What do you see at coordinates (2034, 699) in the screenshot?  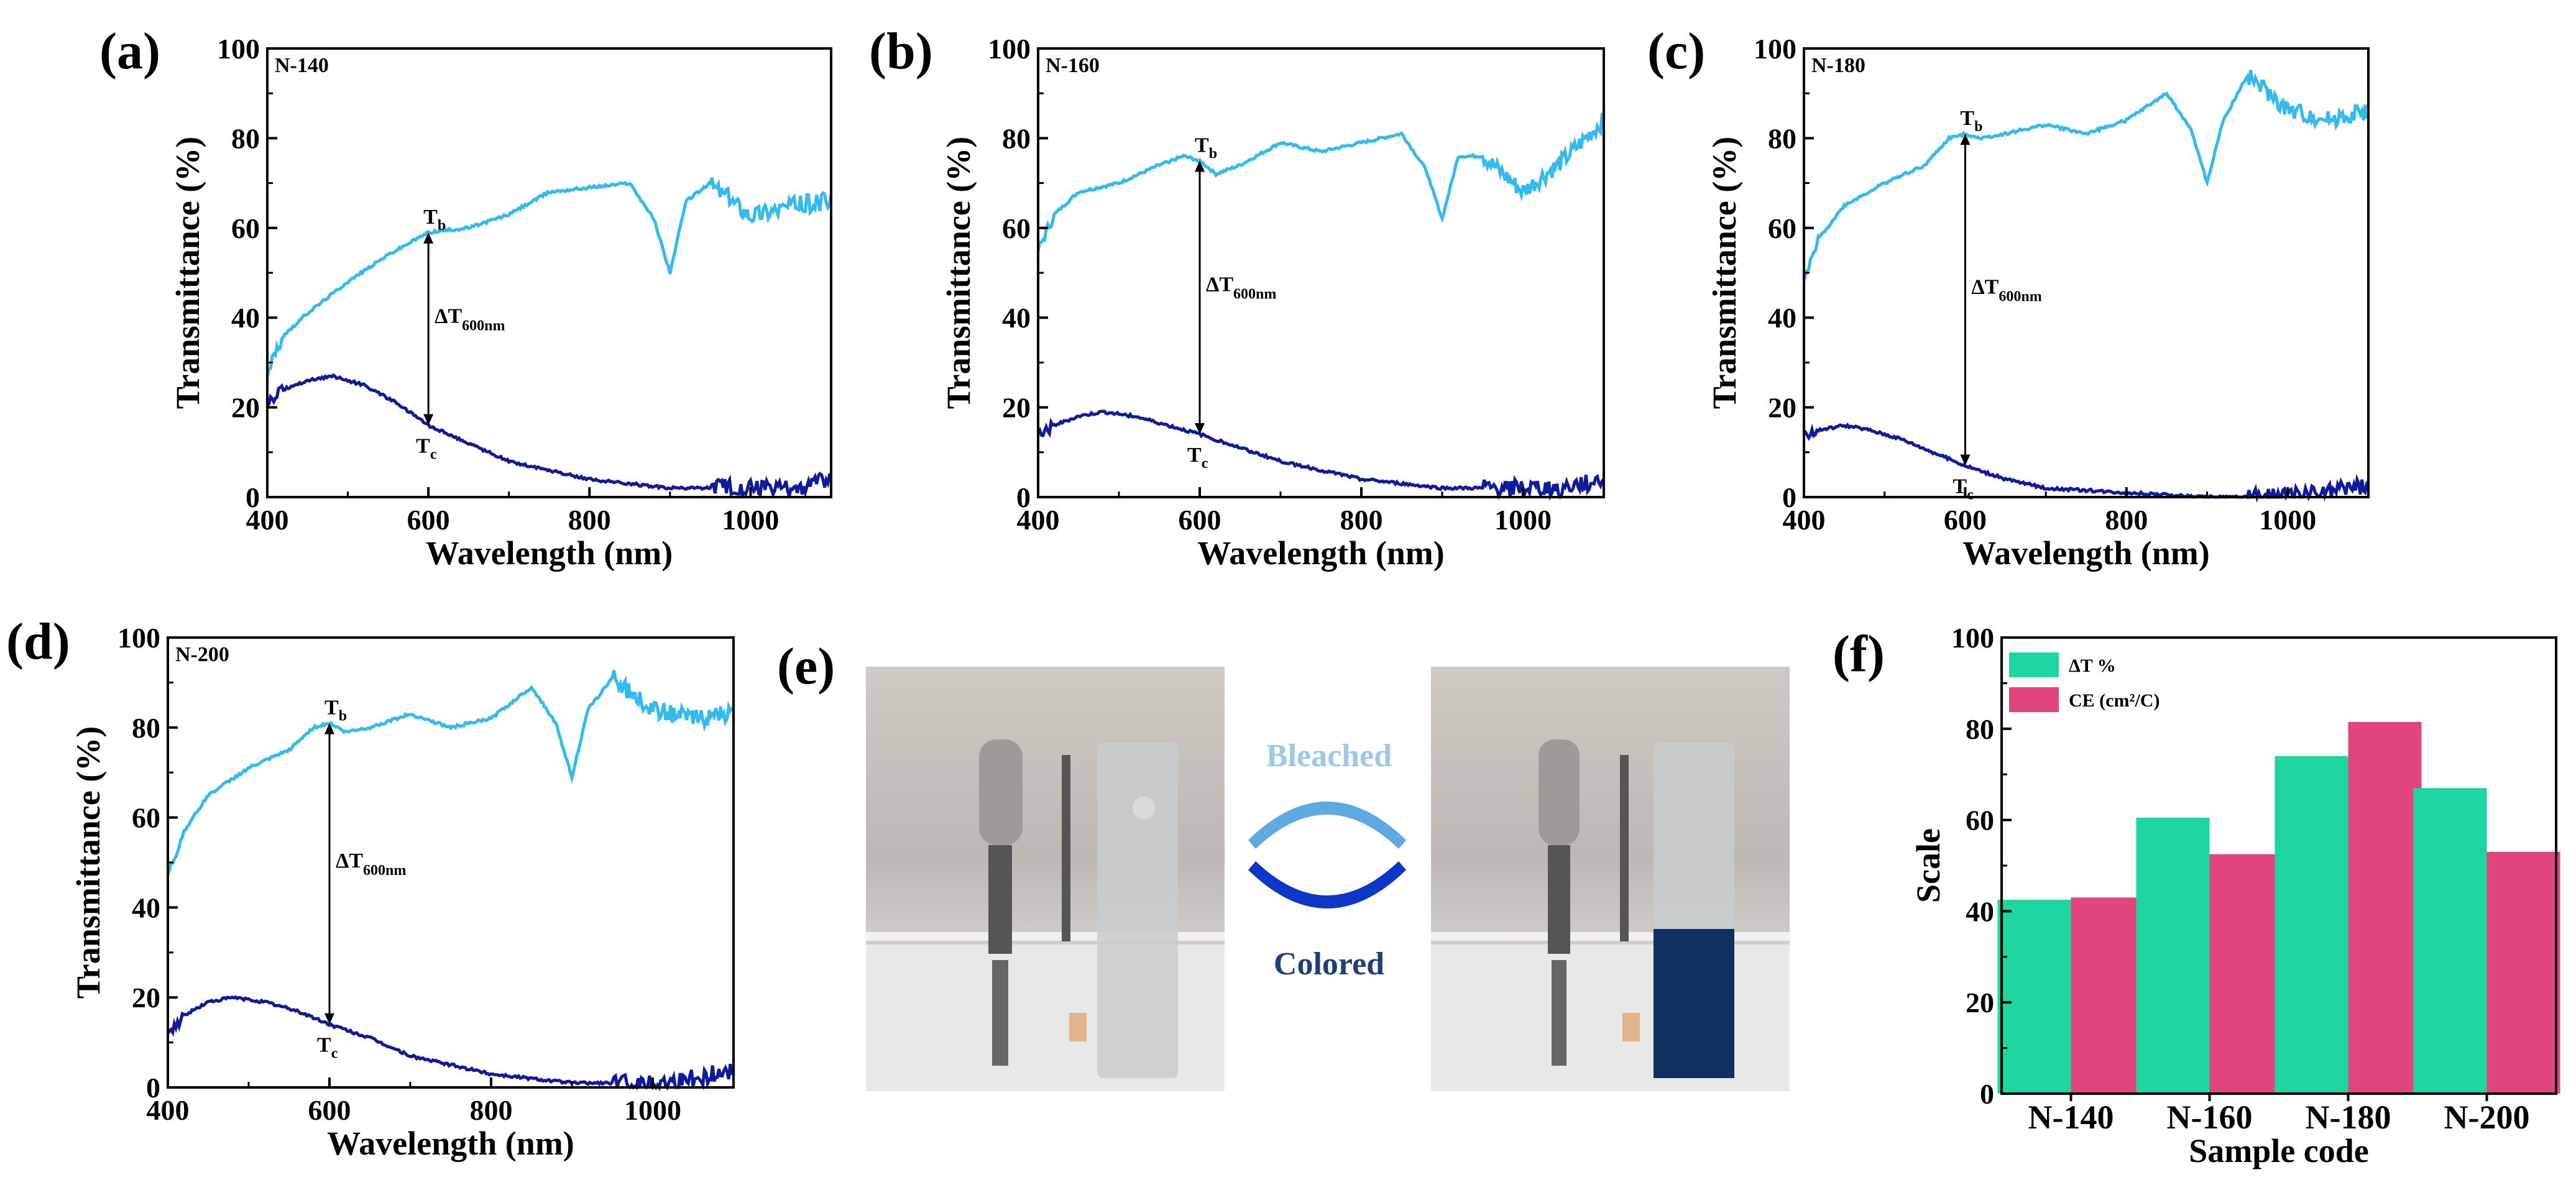 I see `legend-swatch` at bounding box center [2034, 699].